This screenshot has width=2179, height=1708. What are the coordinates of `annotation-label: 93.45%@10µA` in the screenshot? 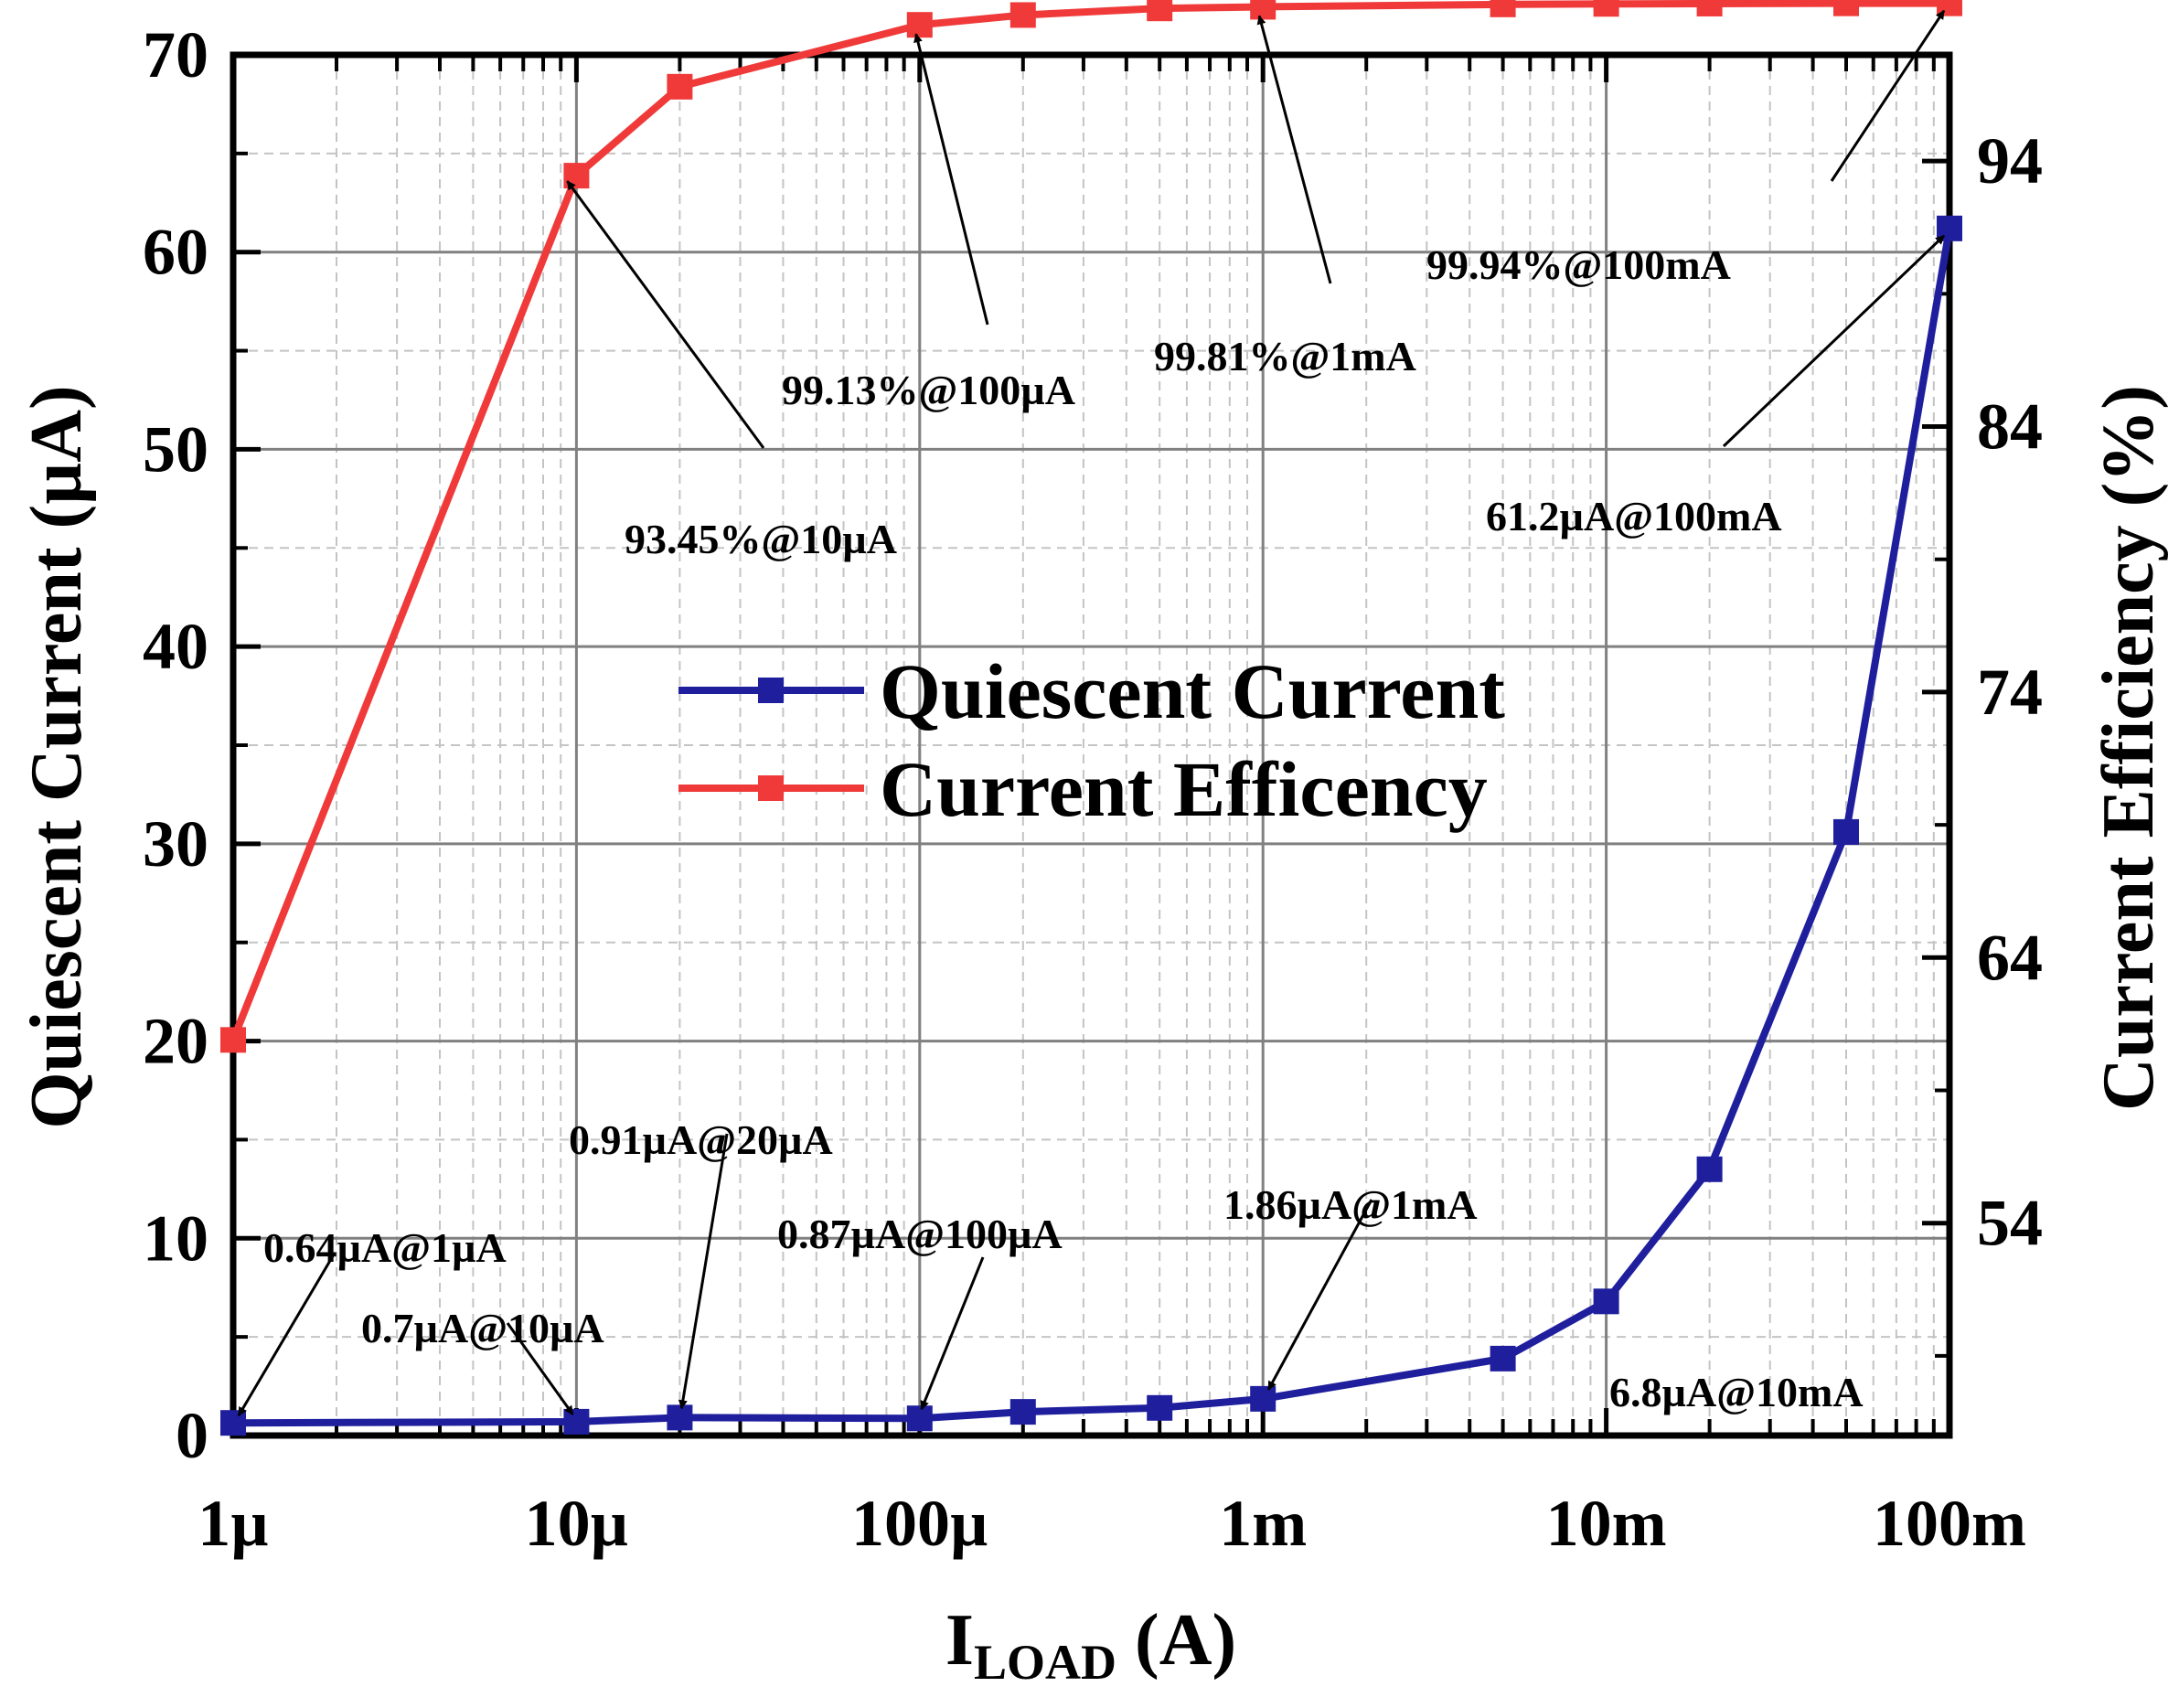 It's located at (761, 539).